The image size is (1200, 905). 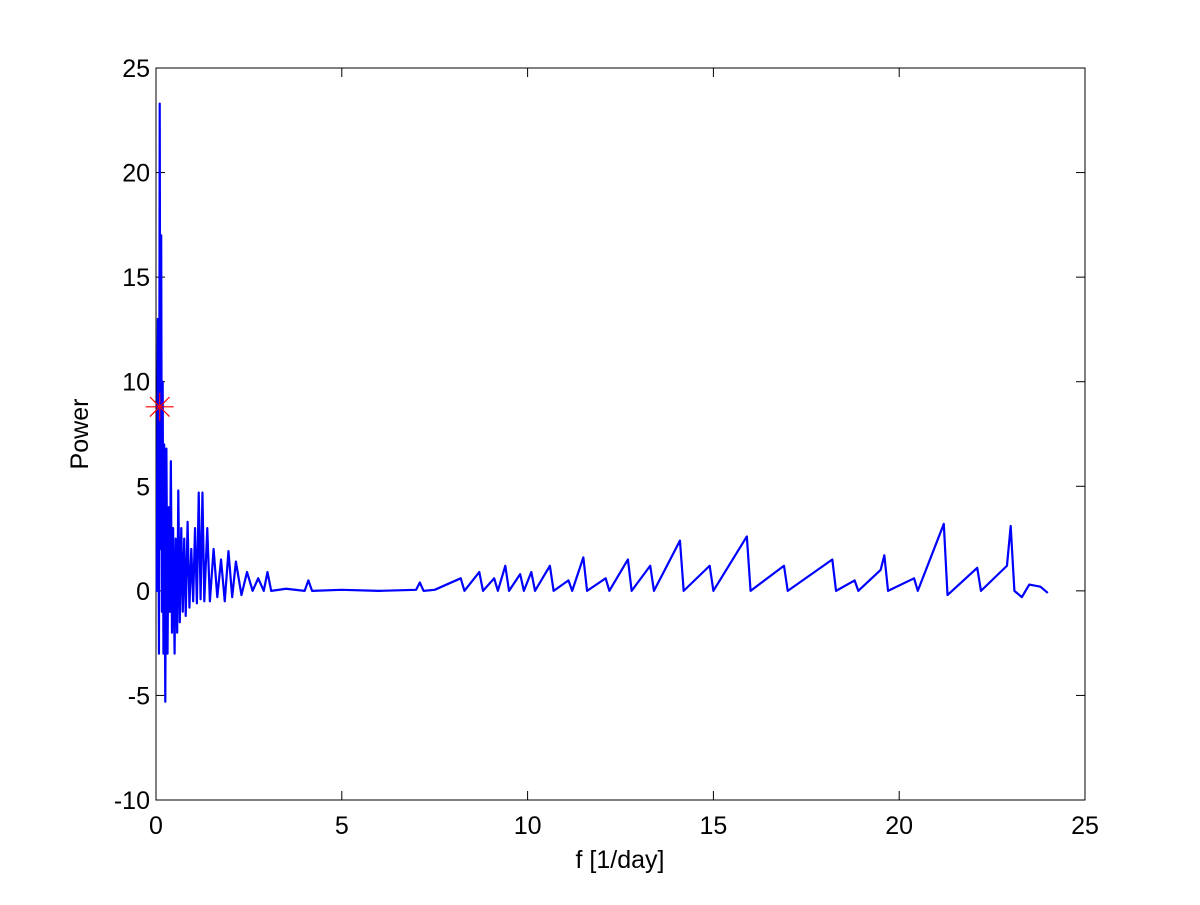 What do you see at coordinates (143, 592) in the screenshot?
I see `y-tick-label: 0` at bounding box center [143, 592].